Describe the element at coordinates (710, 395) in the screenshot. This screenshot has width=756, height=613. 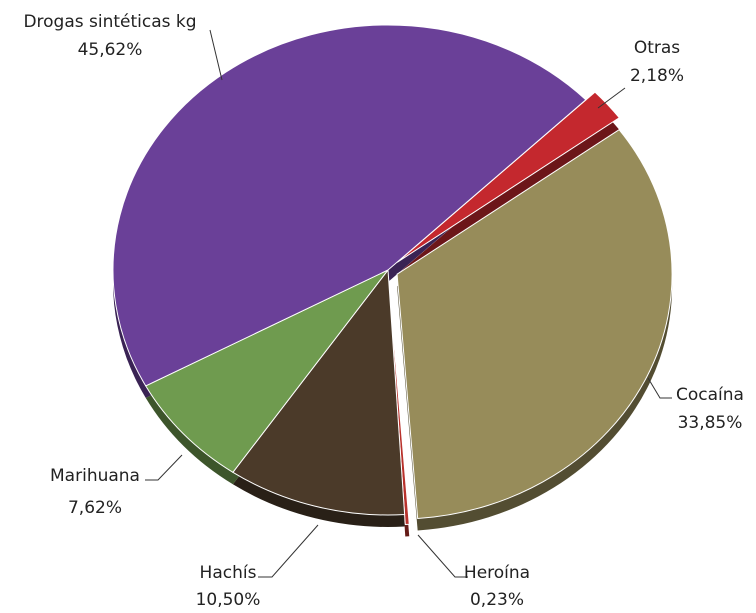
I see `slice-label: Cocaína` at that location.